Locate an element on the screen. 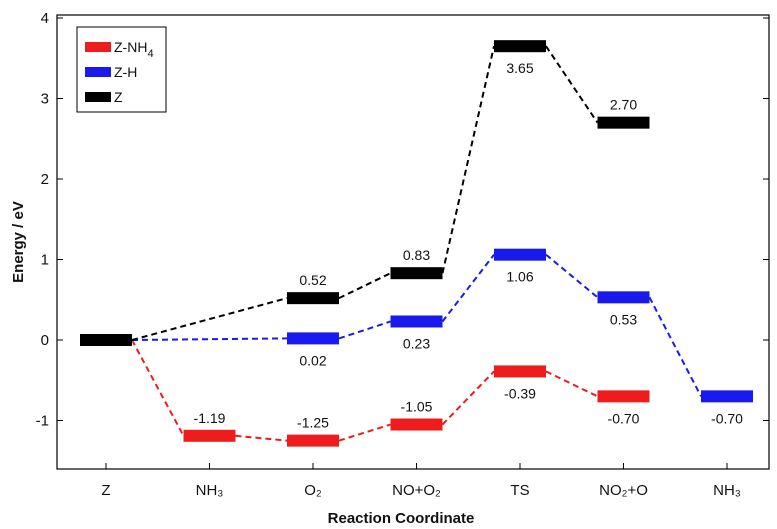 Image resolution: width=777 pixels, height=529 pixels. legend-label: Z is located at coordinates (118, 97).